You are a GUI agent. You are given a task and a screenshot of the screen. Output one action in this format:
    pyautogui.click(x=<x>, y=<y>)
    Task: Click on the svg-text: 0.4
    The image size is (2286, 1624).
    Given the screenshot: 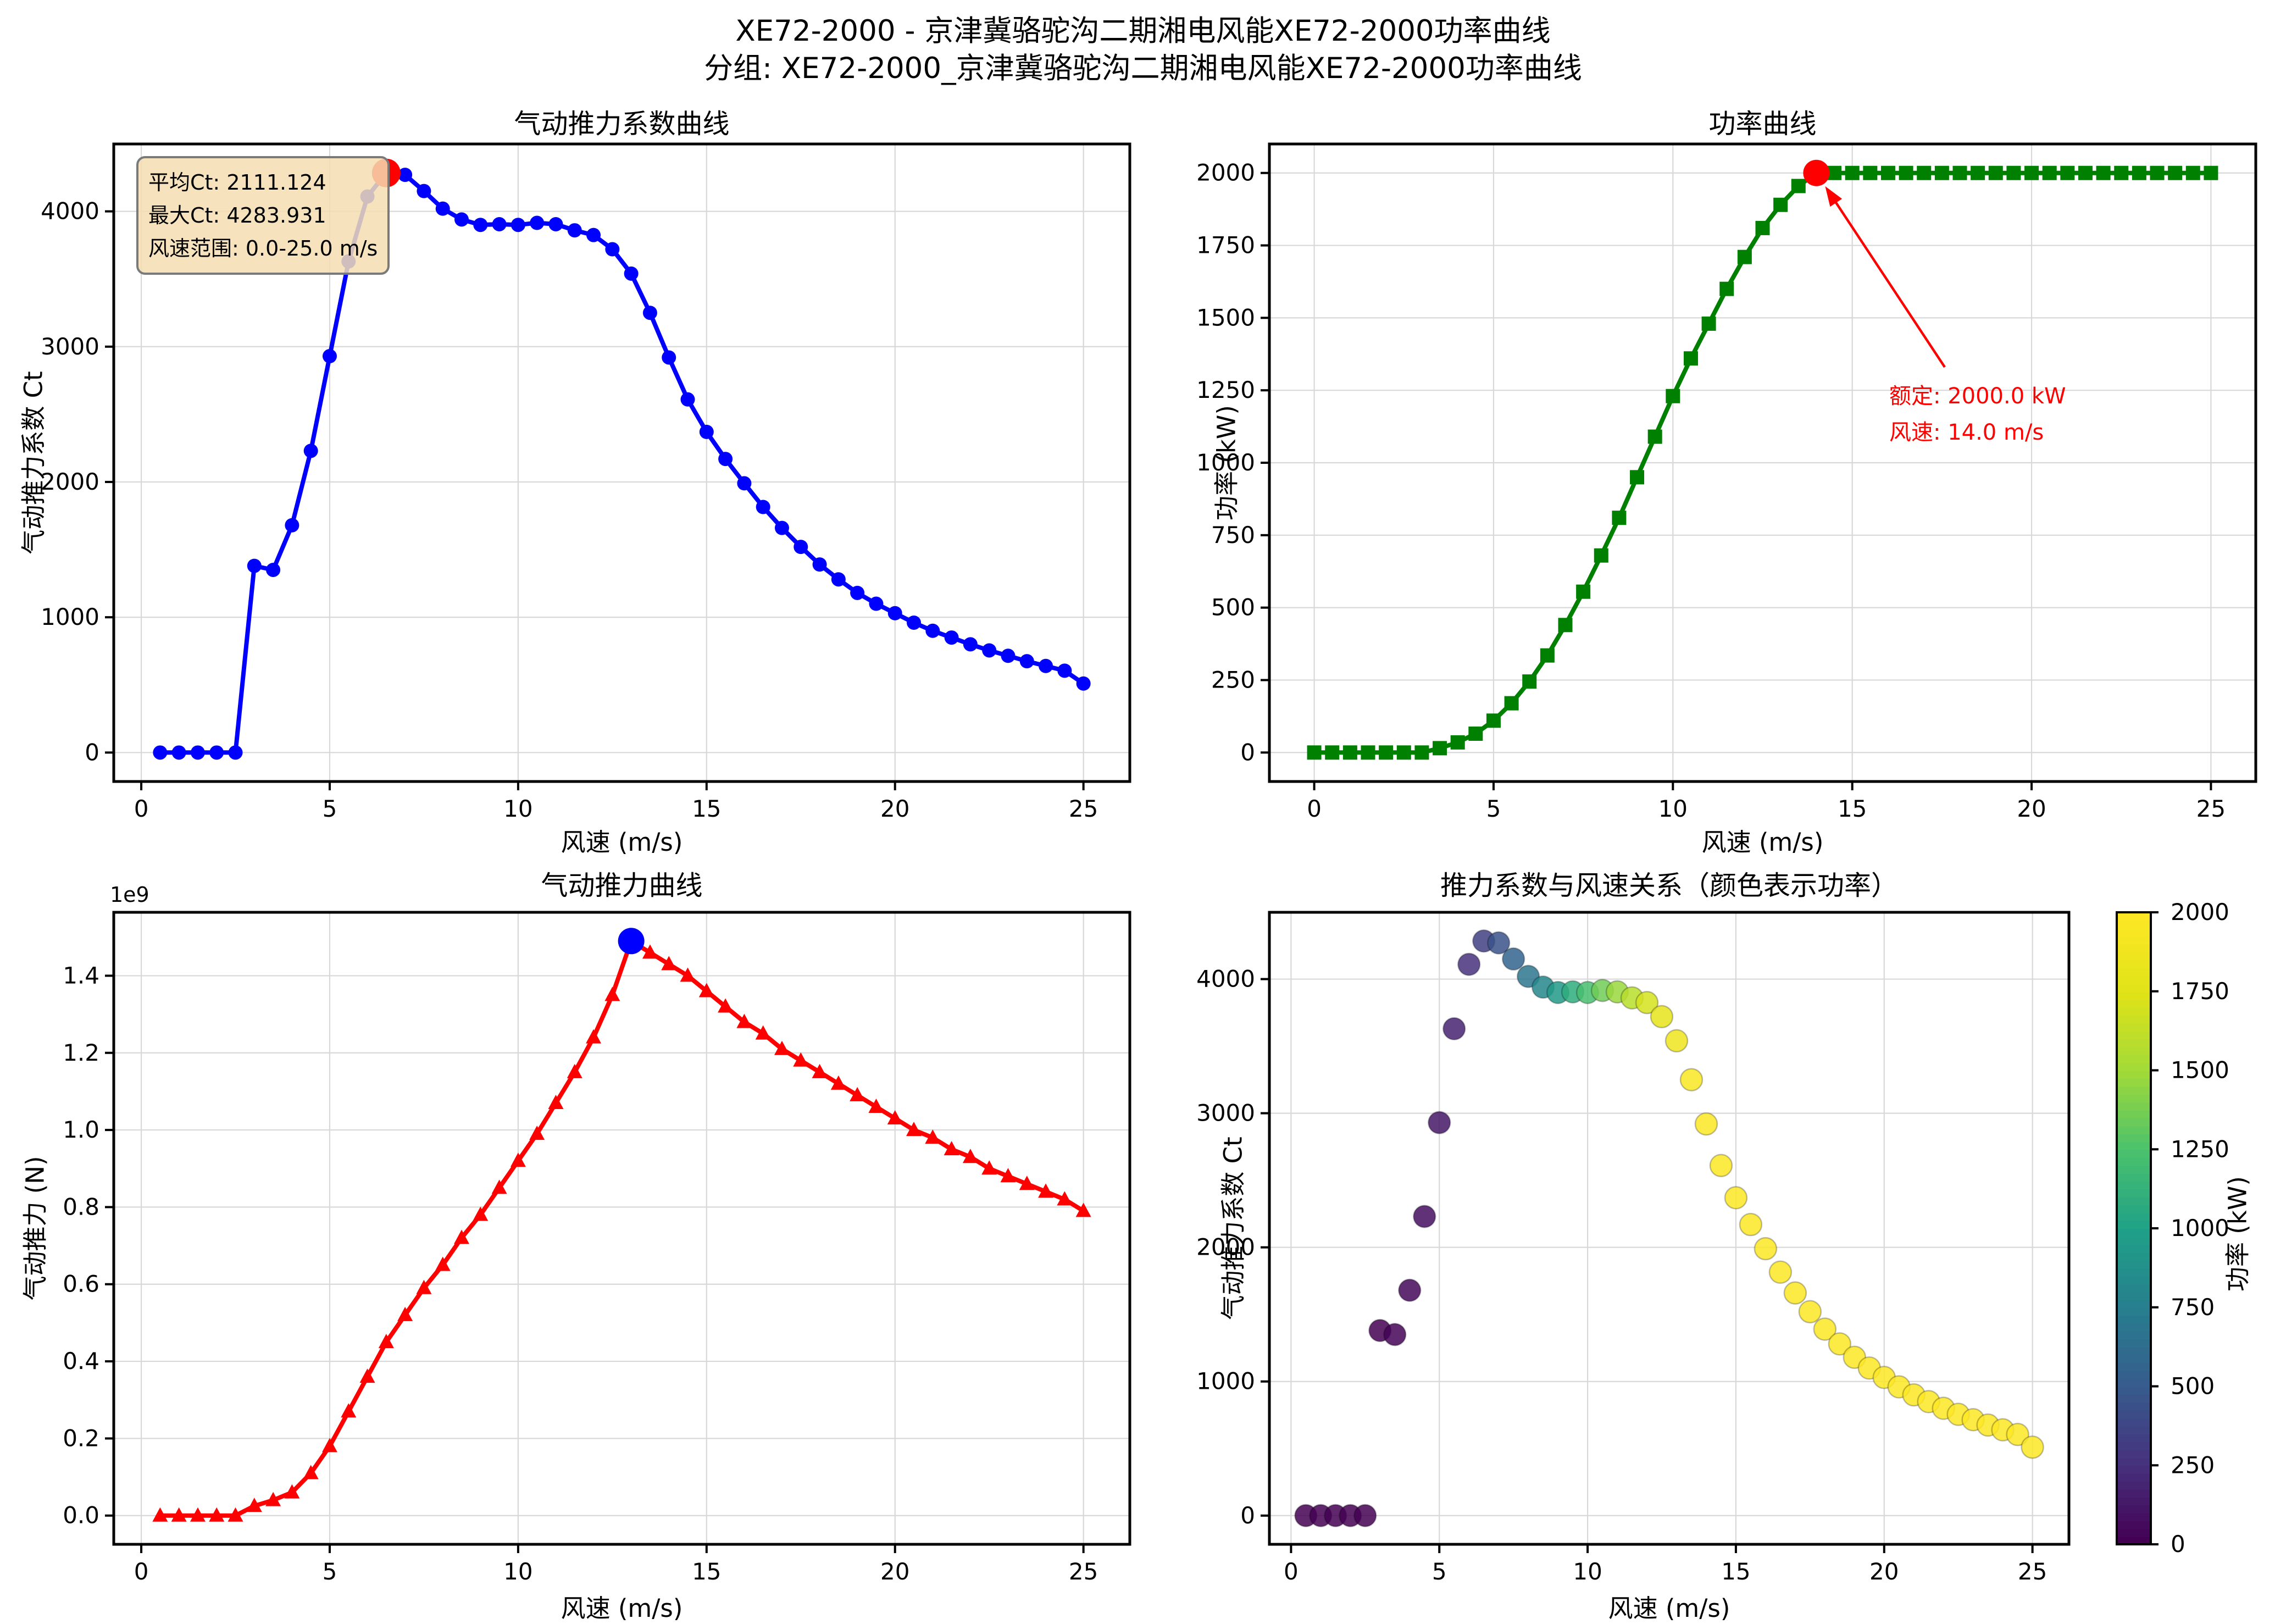 What is the action you would take?
    pyautogui.click(x=81, y=1361)
    